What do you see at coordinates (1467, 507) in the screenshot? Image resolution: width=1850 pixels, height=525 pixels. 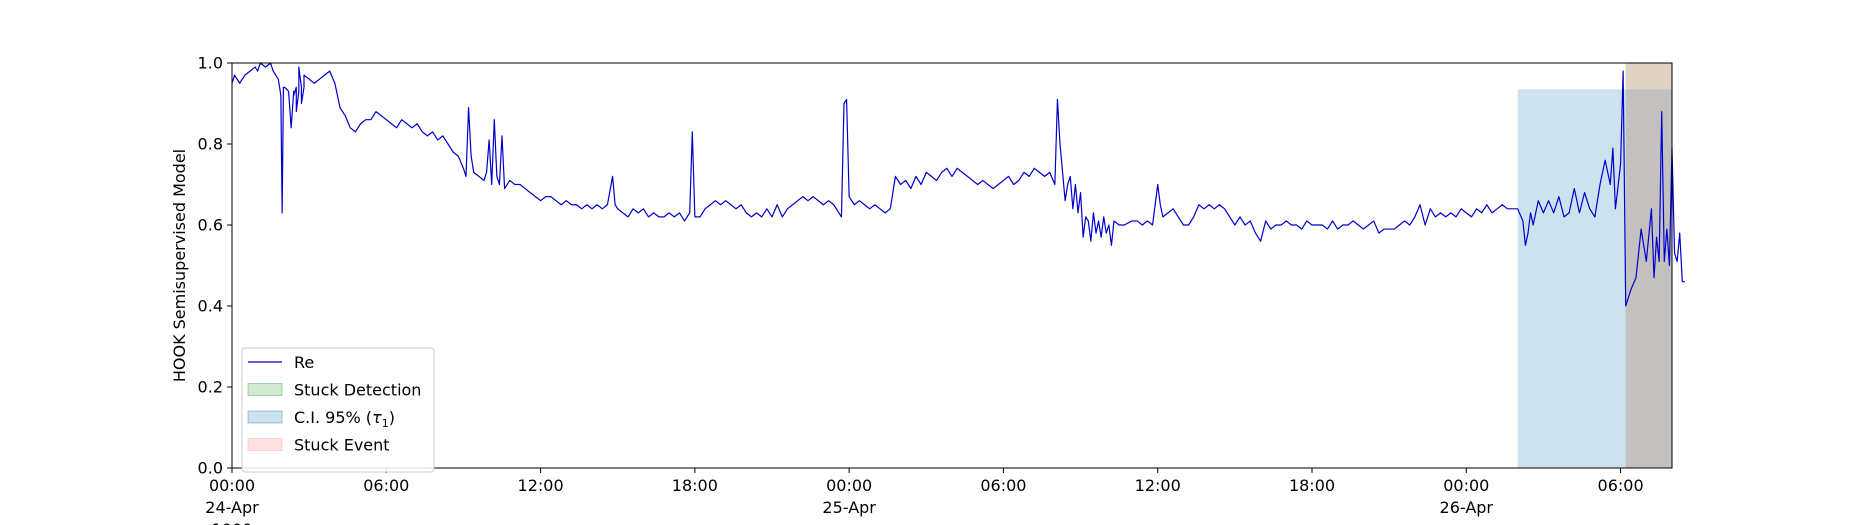 I see `x-tick-date-label: 26-Apr` at bounding box center [1467, 507].